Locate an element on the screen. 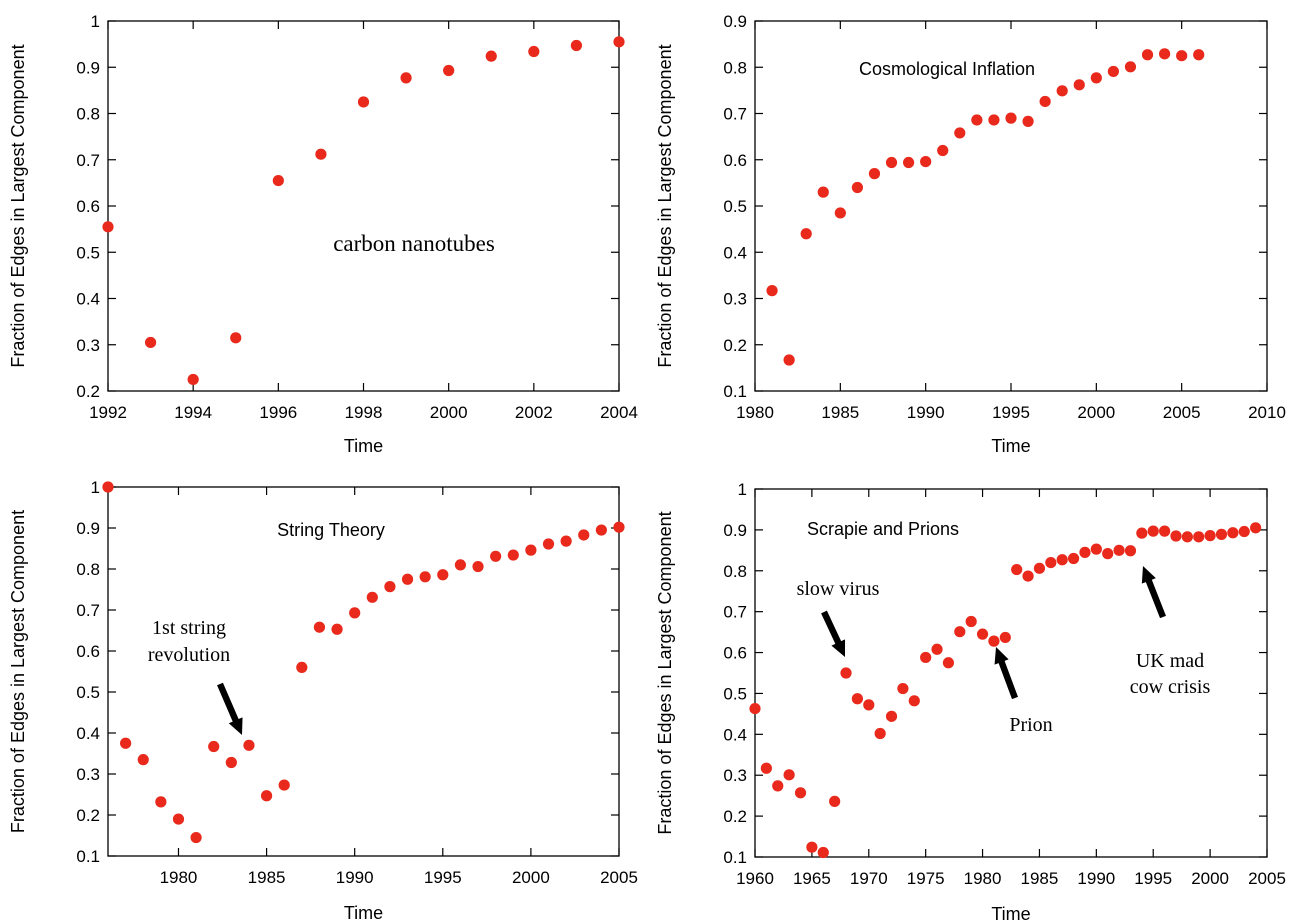 This screenshot has height=921, width=1309. x-tick-label: 2010 is located at coordinates (1267, 412).